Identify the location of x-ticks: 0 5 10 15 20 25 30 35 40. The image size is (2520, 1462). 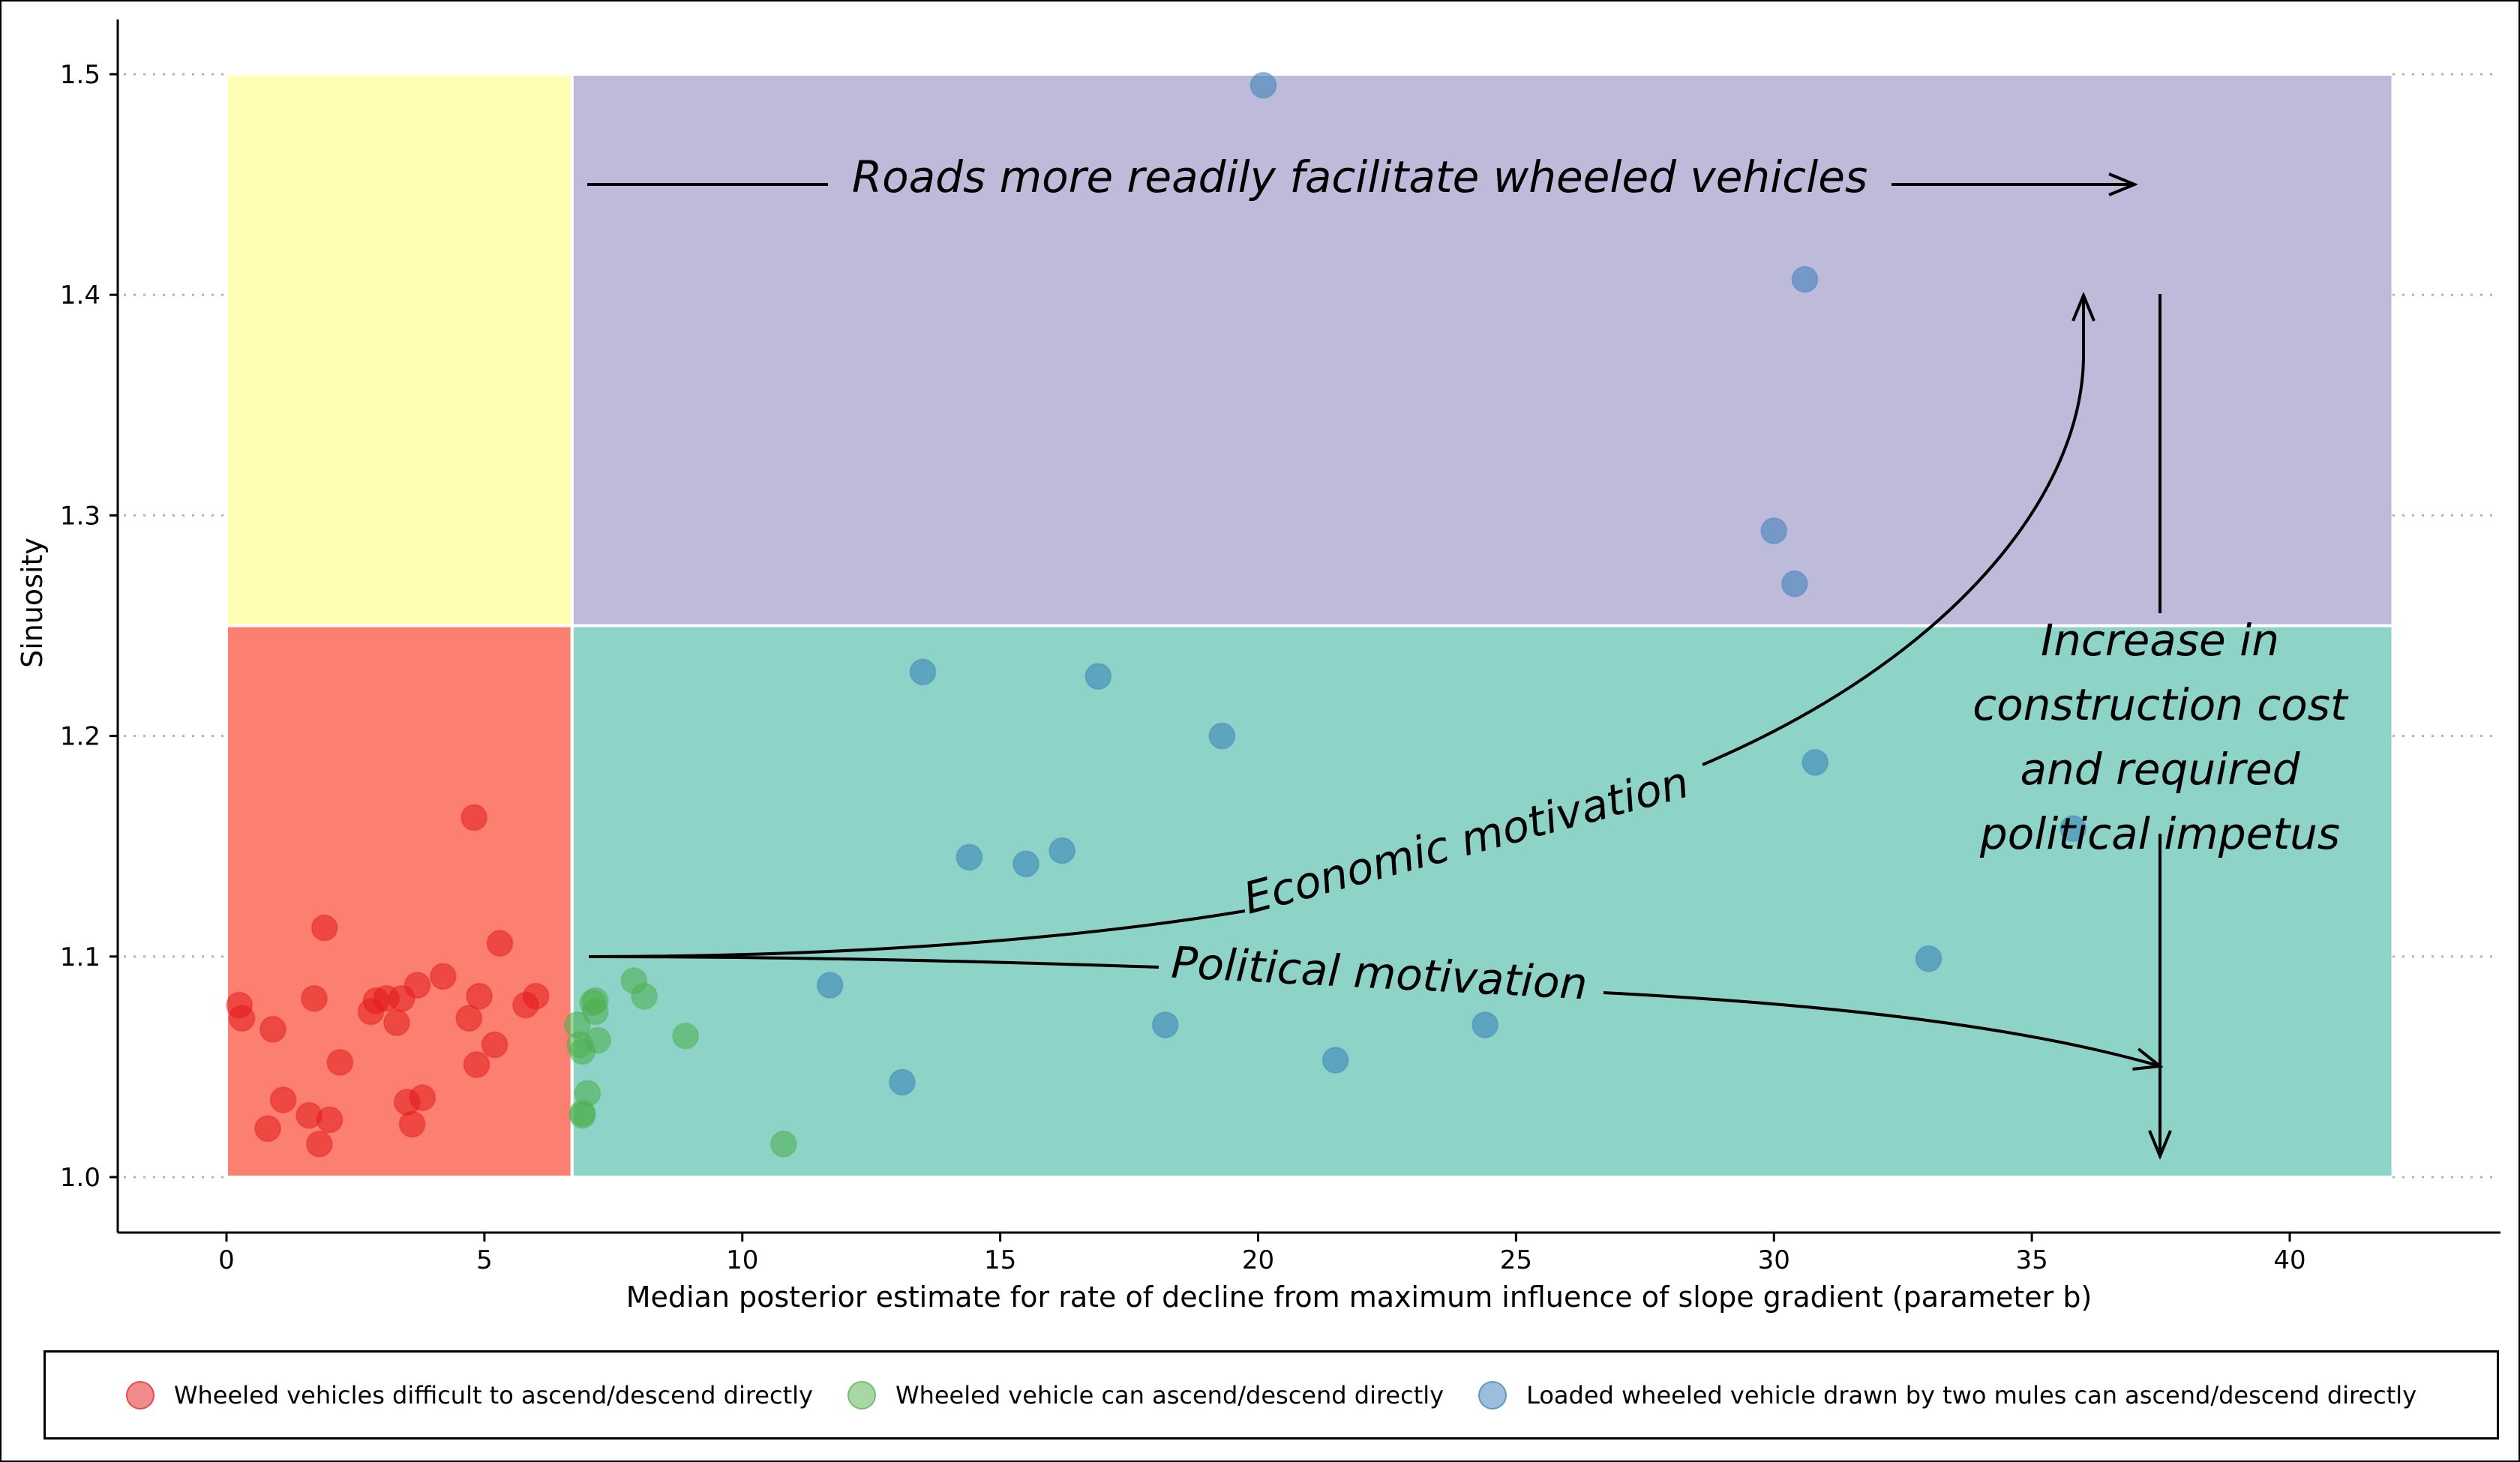
(1262, 1254).